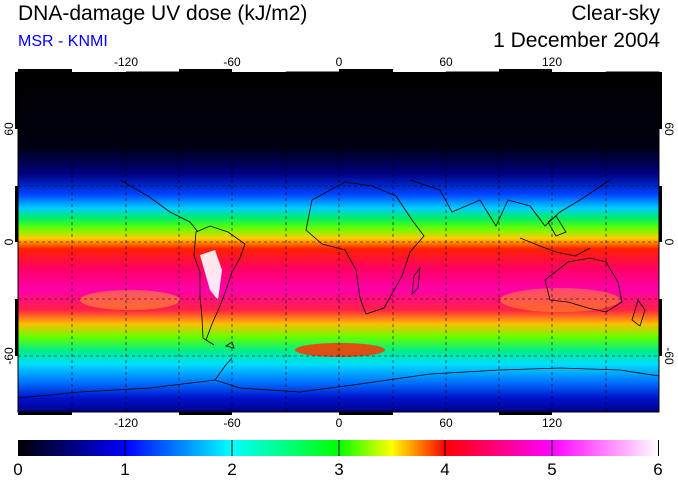  Describe the element at coordinates (552, 423) in the screenshot. I see `lon-tick-bottom: 120` at that location.